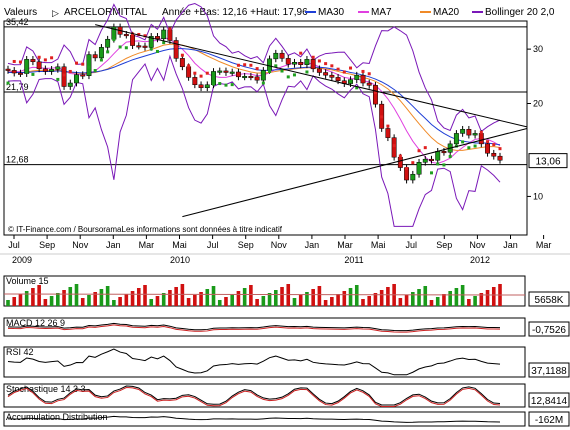 This screenshot has height=430, width=570. Describe the element at coordinates (22, 260) in the screenshot. I see `year-label: 2009` at that location.